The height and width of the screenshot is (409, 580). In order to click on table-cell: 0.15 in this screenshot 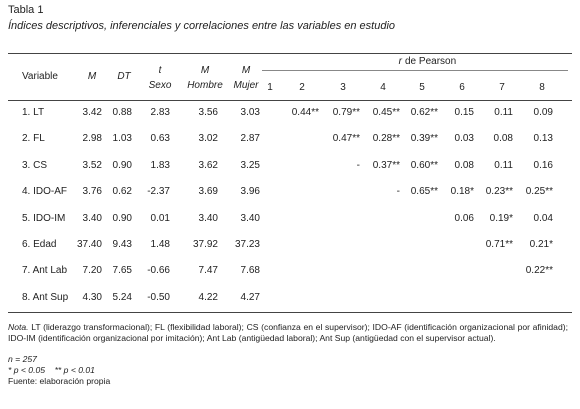, I will do `click(464, 112)`.